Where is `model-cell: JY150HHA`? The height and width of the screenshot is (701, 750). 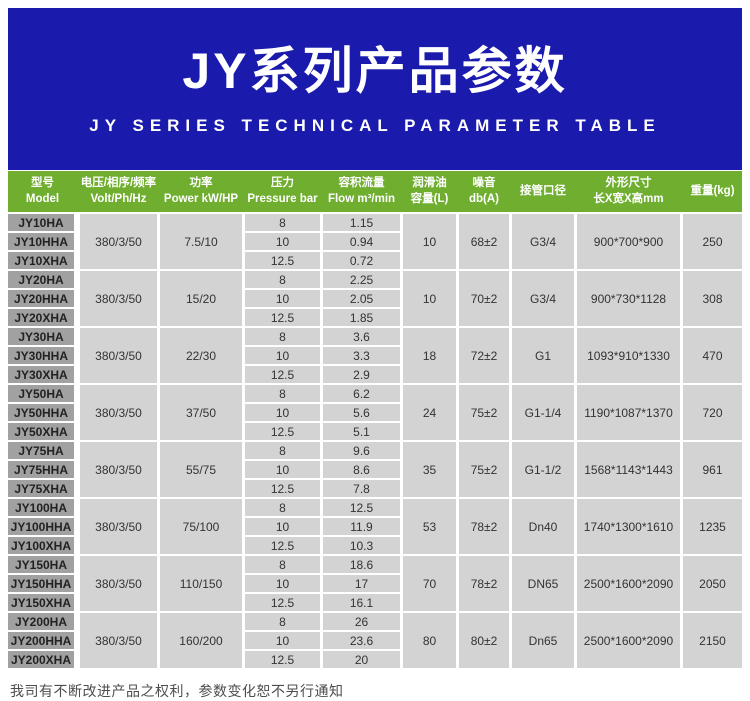
model-cell: JY150HHA is located at coordinates (42, 583).